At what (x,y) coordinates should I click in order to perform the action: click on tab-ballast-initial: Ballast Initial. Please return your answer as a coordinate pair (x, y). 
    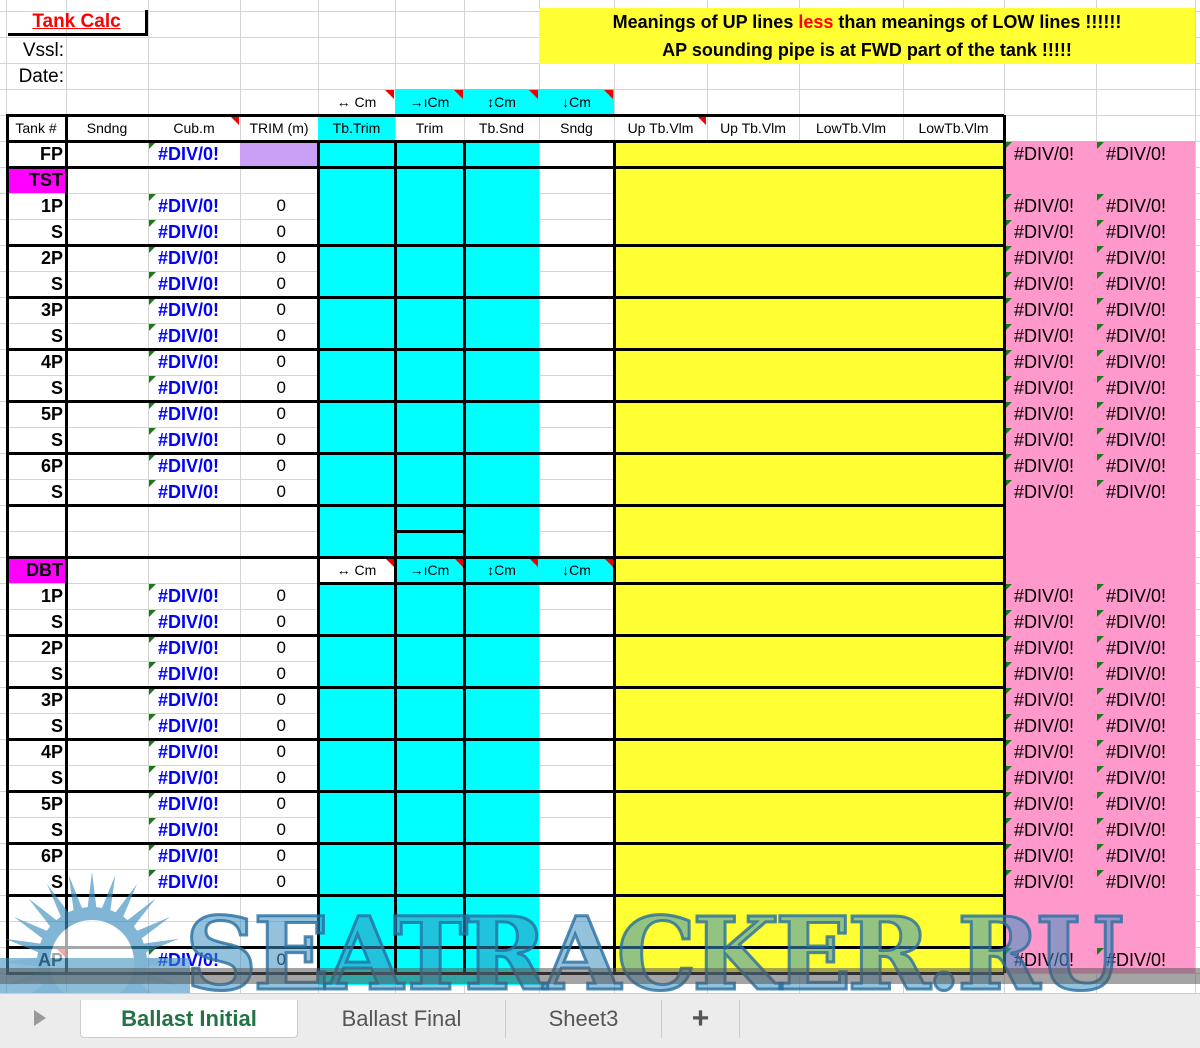
    Looking at the image, I should click on (189, 1019).